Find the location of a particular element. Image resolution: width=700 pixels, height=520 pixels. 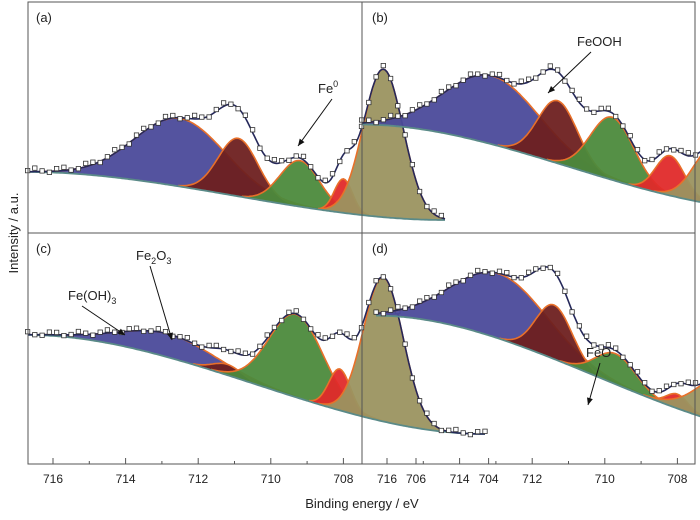

y-axis-title: Intensity / a.u. is located at coordinates (13, 233).